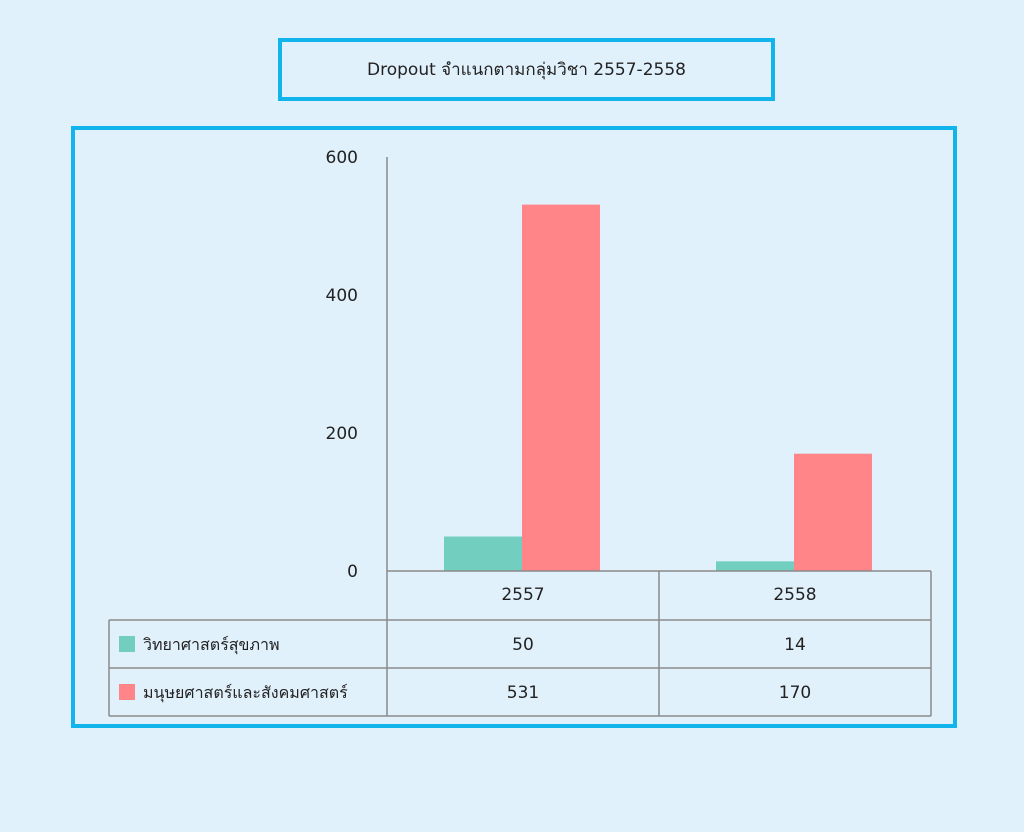  What do you see at coordinates (483, 553) in the screenshot?
I see `bar-วิทยาศาสตร์สุขภาพ-2557` at bounding box center [483, 553].